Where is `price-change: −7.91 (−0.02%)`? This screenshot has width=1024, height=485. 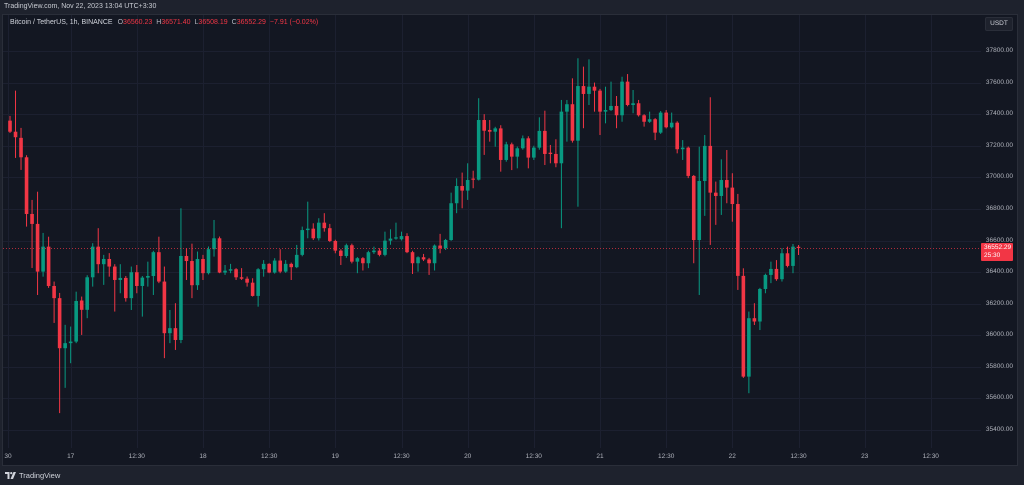
price-change: −7.91 (−0.02%) is located at coordinates (294, 22).